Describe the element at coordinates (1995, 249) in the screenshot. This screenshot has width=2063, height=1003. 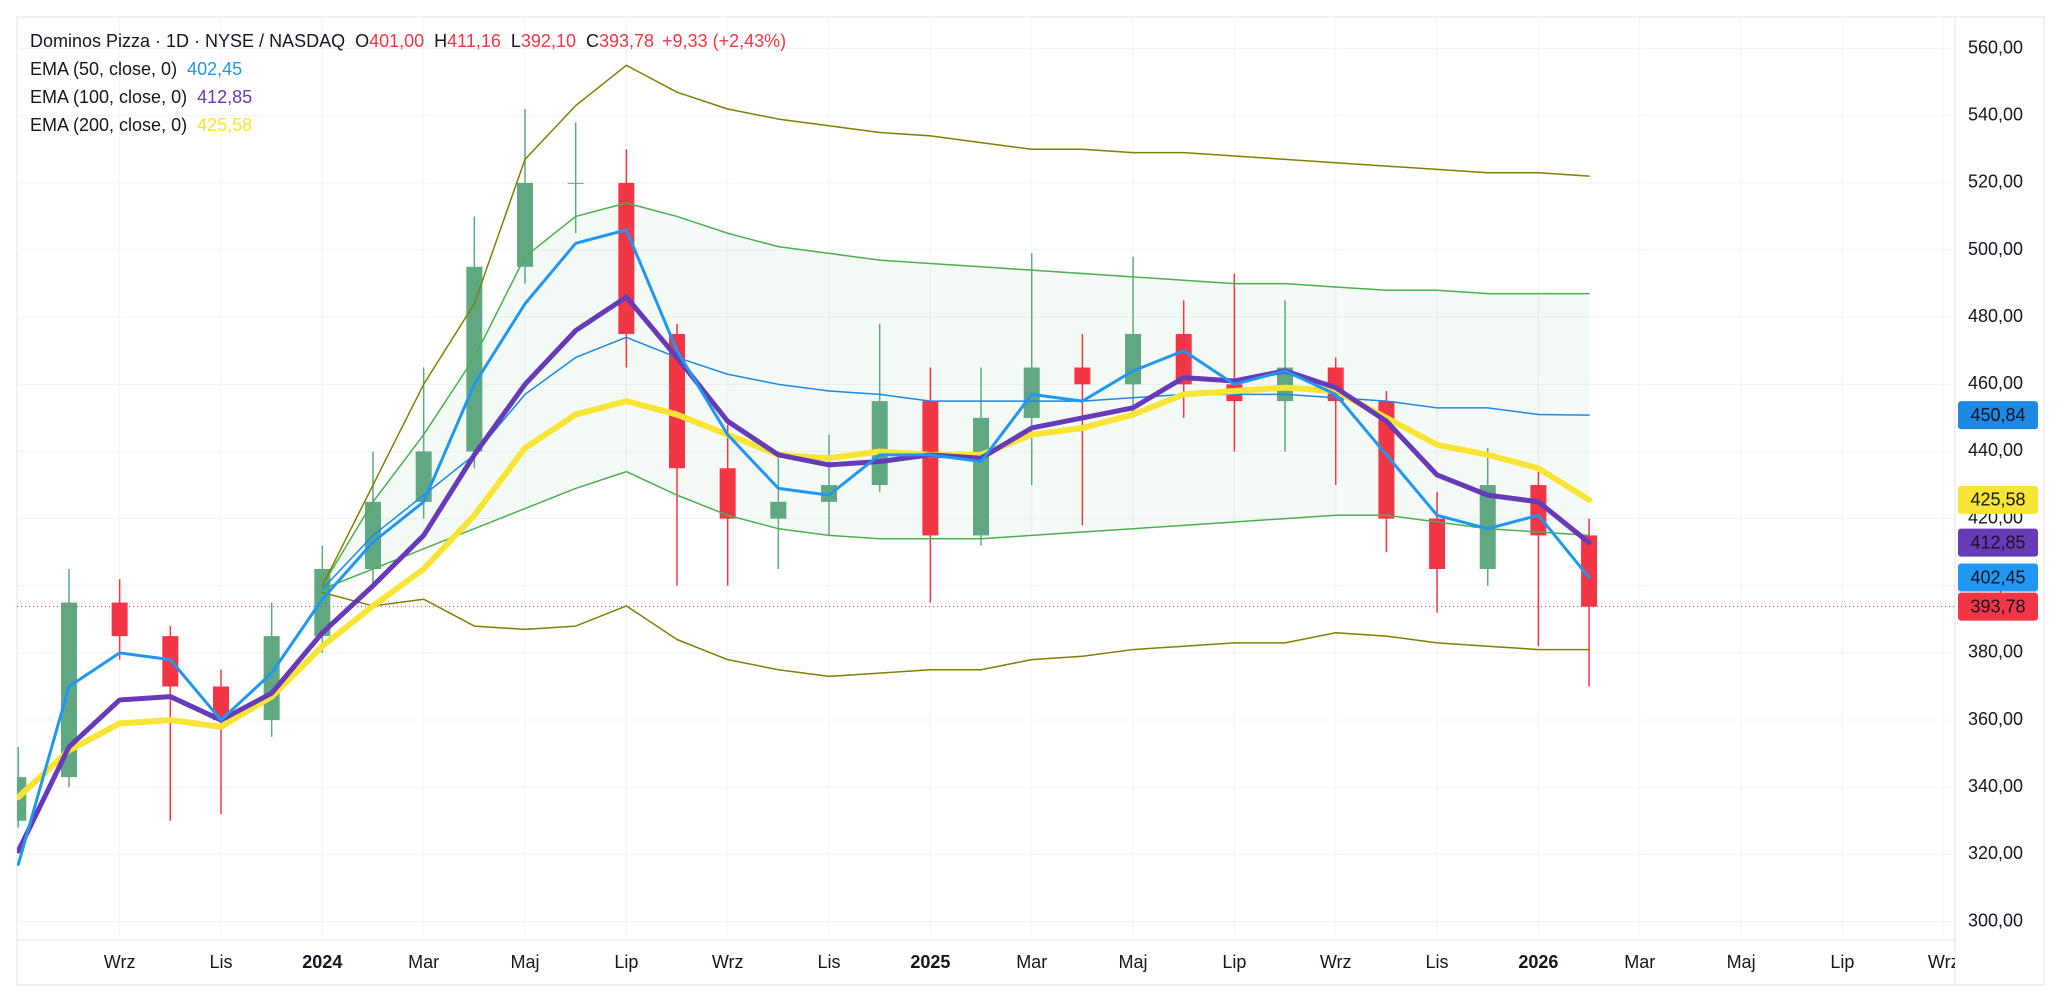
I see `y-tick-label: 500,00` at that location.